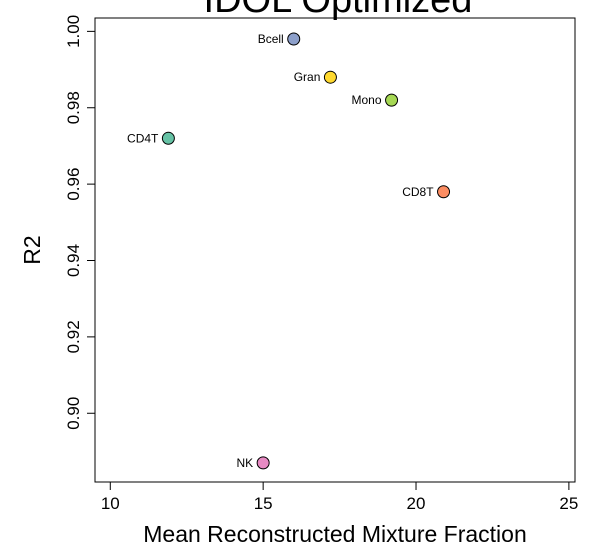  Describe the element at coordinates (271, 39) in the screenshot. I see `data-label-bcell: Bcell` at that location.